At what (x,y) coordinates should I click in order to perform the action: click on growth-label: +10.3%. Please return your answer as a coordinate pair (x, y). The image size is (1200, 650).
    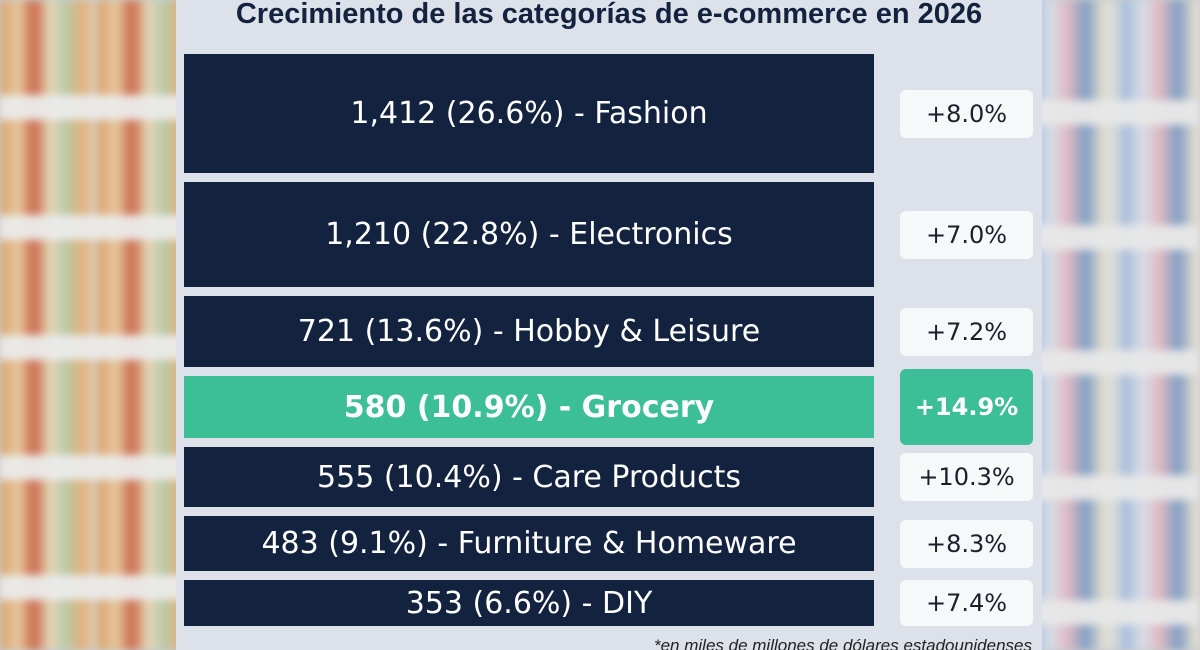
    Looking at the image, I should click on (966, 477).